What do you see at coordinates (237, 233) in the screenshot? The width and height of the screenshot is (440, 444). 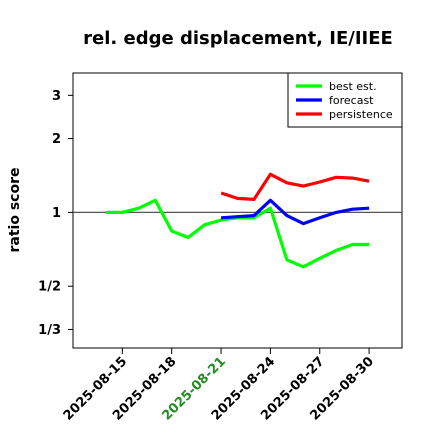 I see `series-line-best-est` at bounding box center [237, 233].